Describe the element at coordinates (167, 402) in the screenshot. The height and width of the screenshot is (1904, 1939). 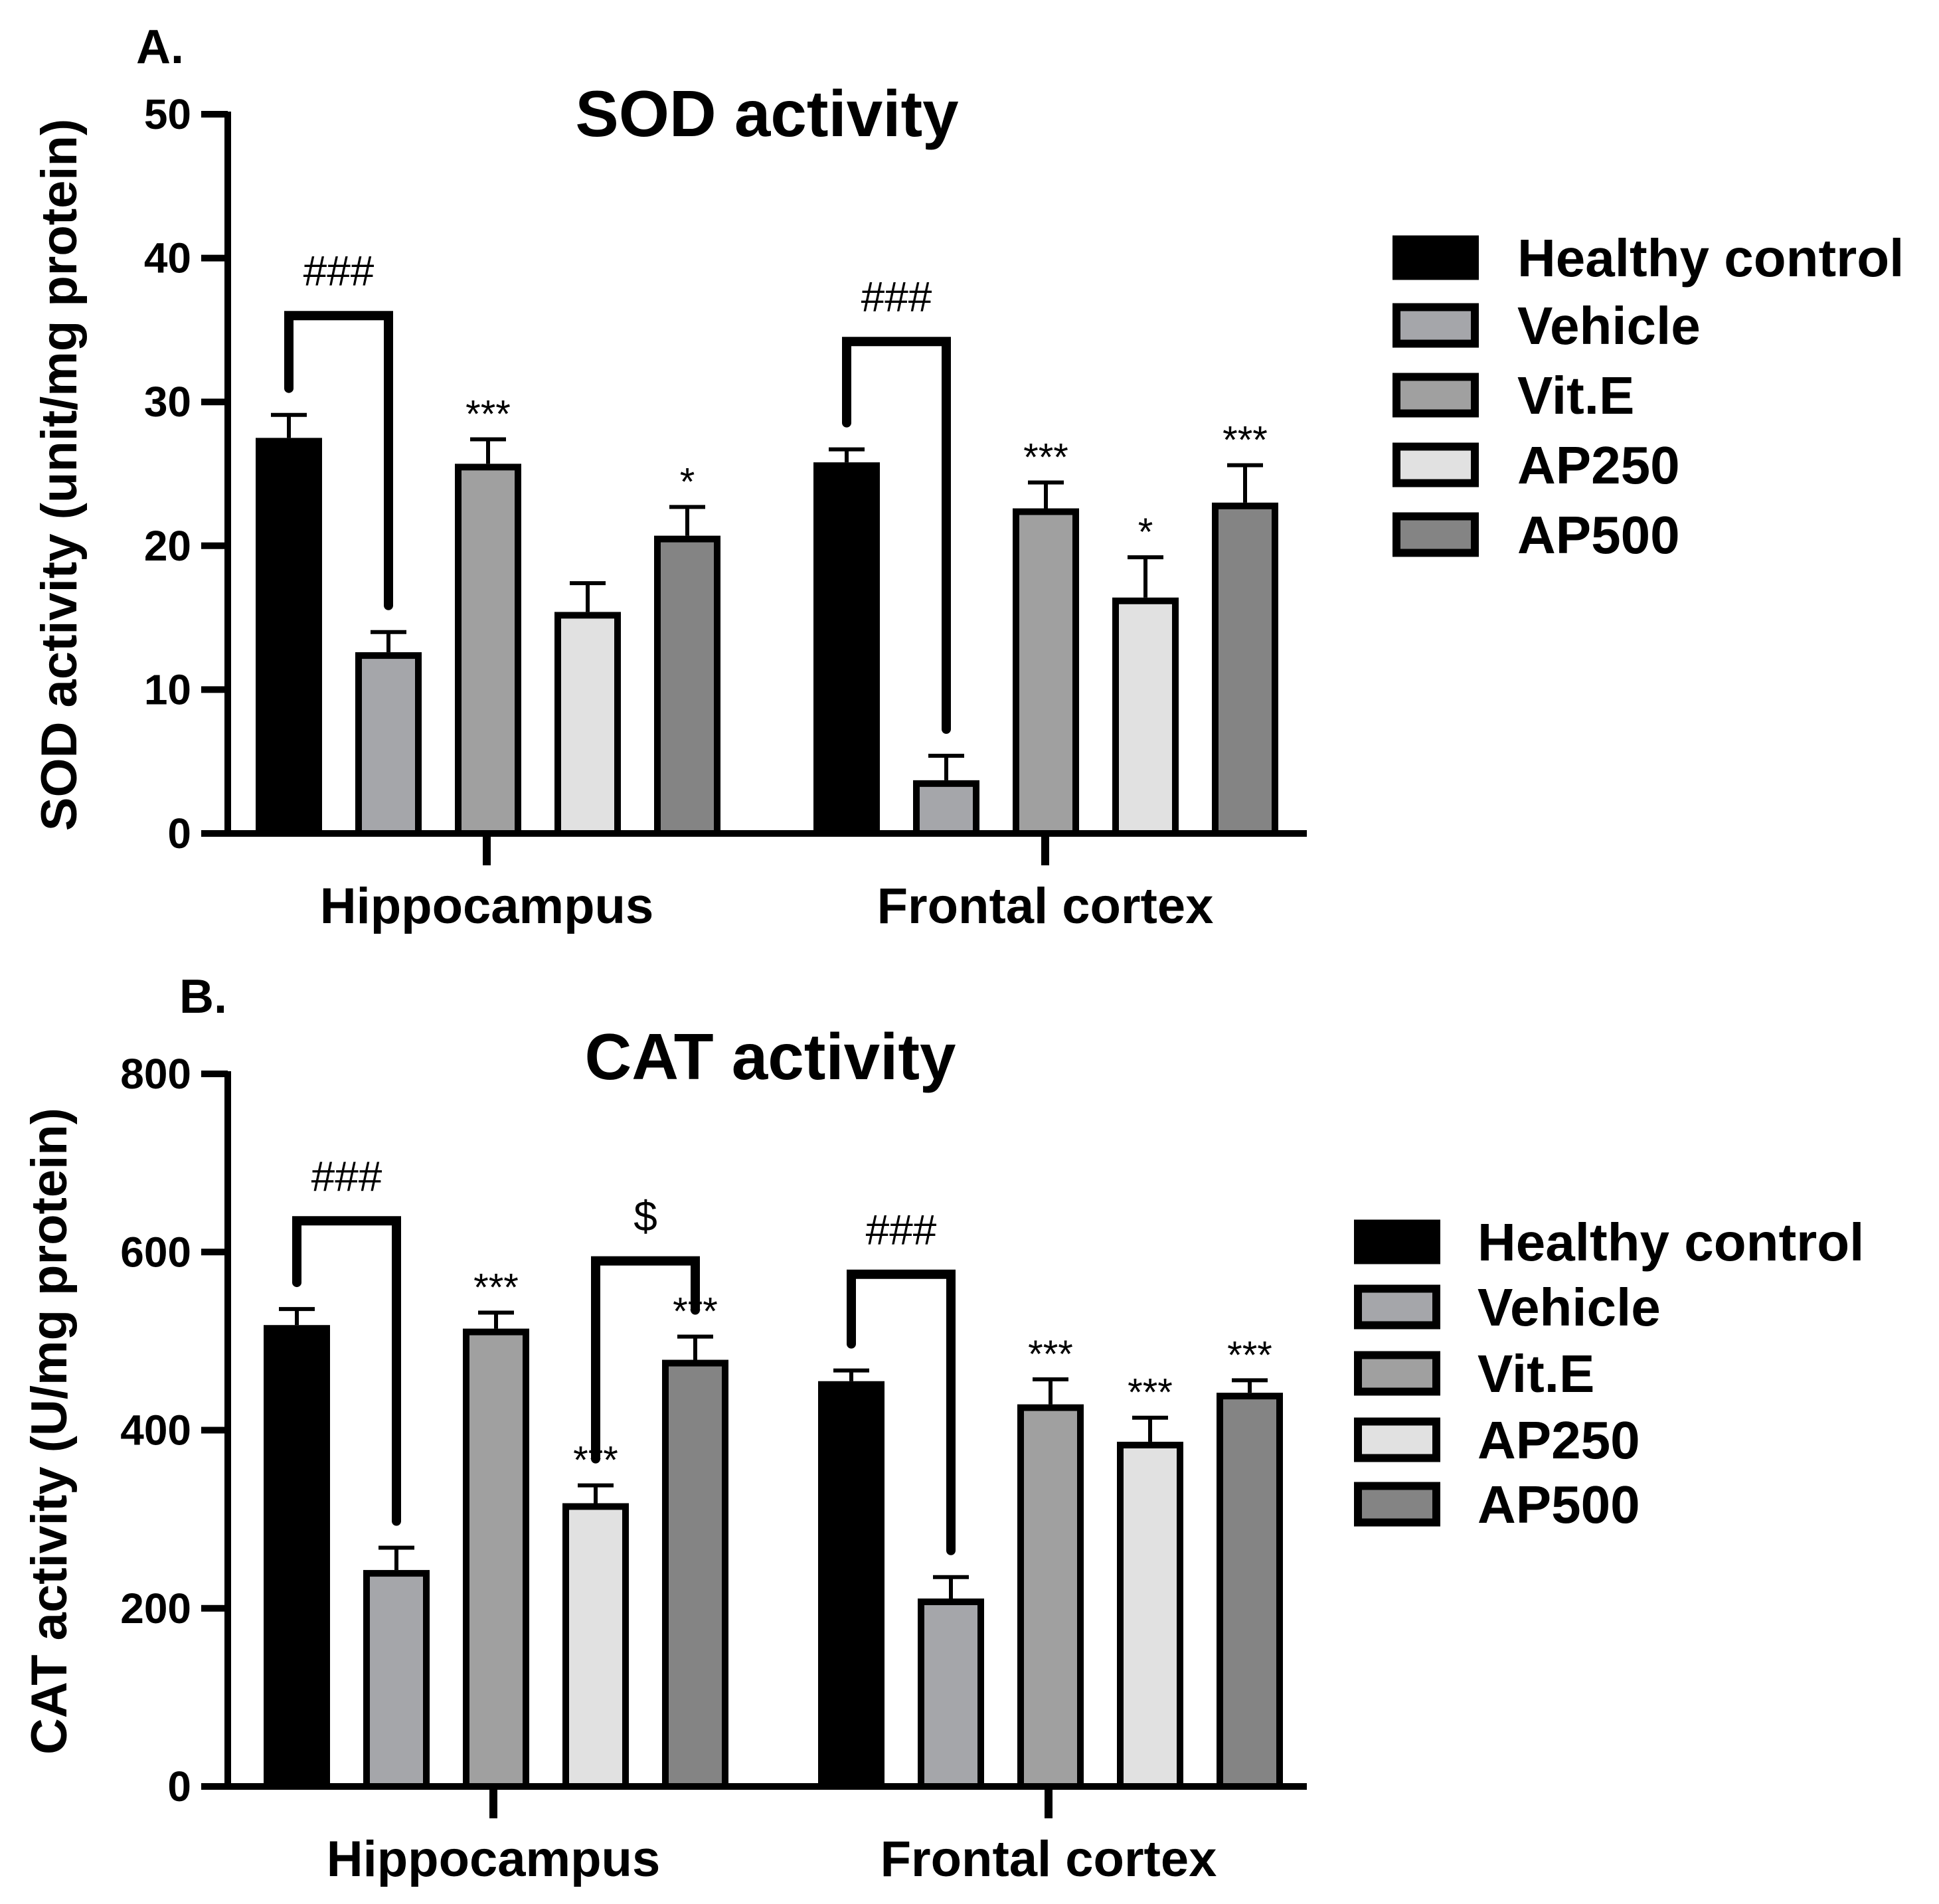
I see `y-tick-label: 30` at that location.